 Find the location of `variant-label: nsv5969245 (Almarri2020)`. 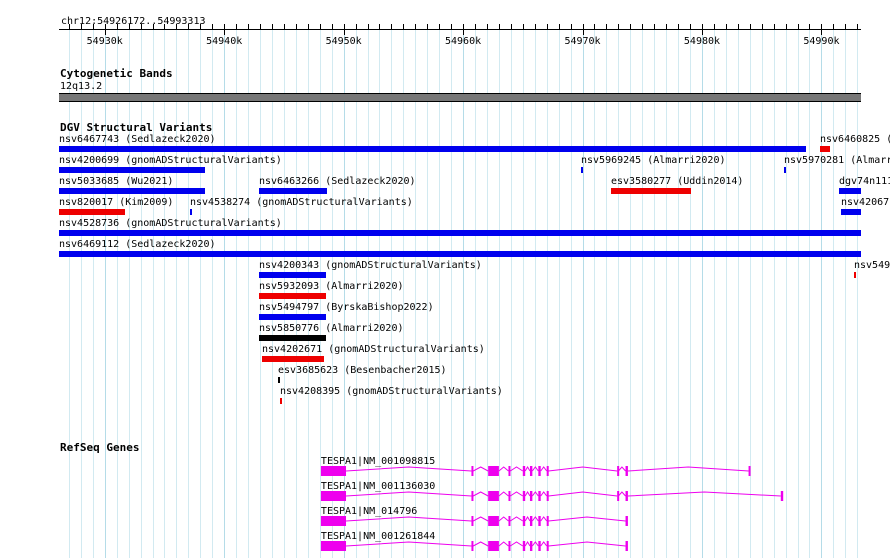

variant-label: nsv5969245 (Almarri2020) is located at coordinates (653, 160).